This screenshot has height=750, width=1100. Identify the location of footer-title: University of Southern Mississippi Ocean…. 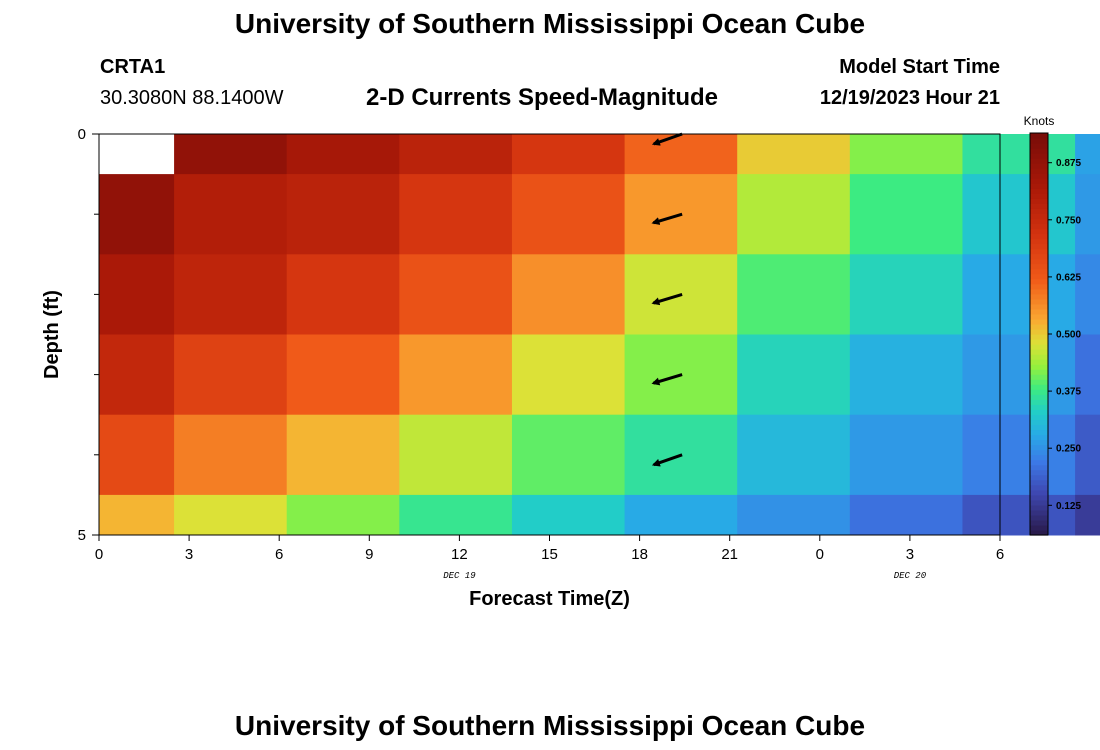
(550, 725).